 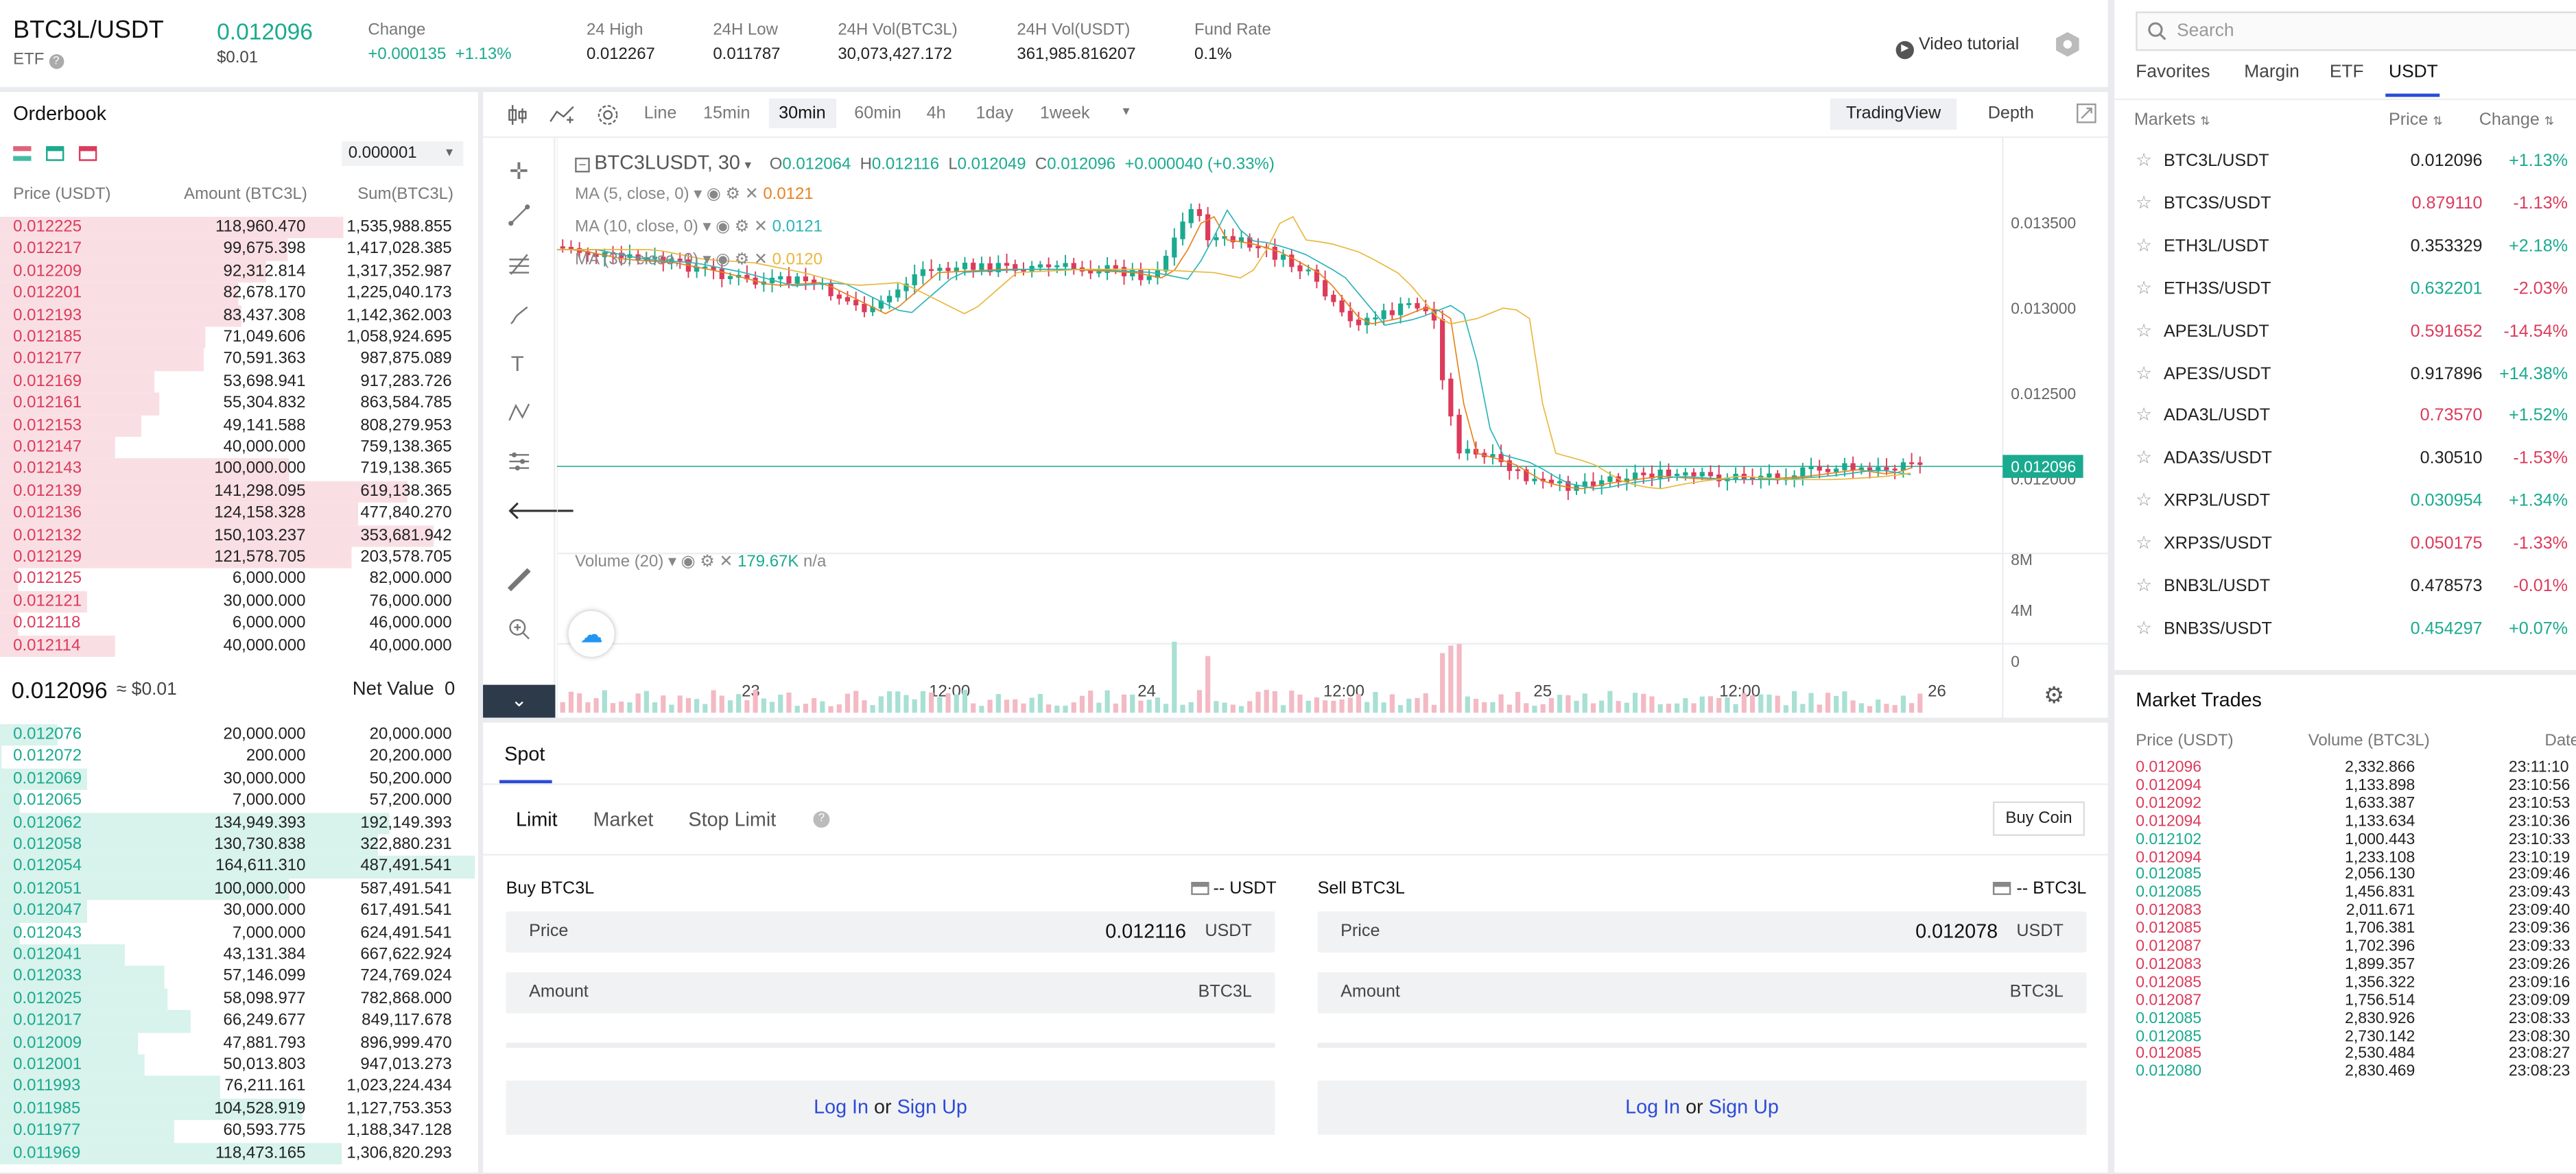 What do you see at coordinates (238, 403) in the screenshot?
I see `ask-row: 0.012161 55,304.832 863,584.785` at bounding box center [238, 403].